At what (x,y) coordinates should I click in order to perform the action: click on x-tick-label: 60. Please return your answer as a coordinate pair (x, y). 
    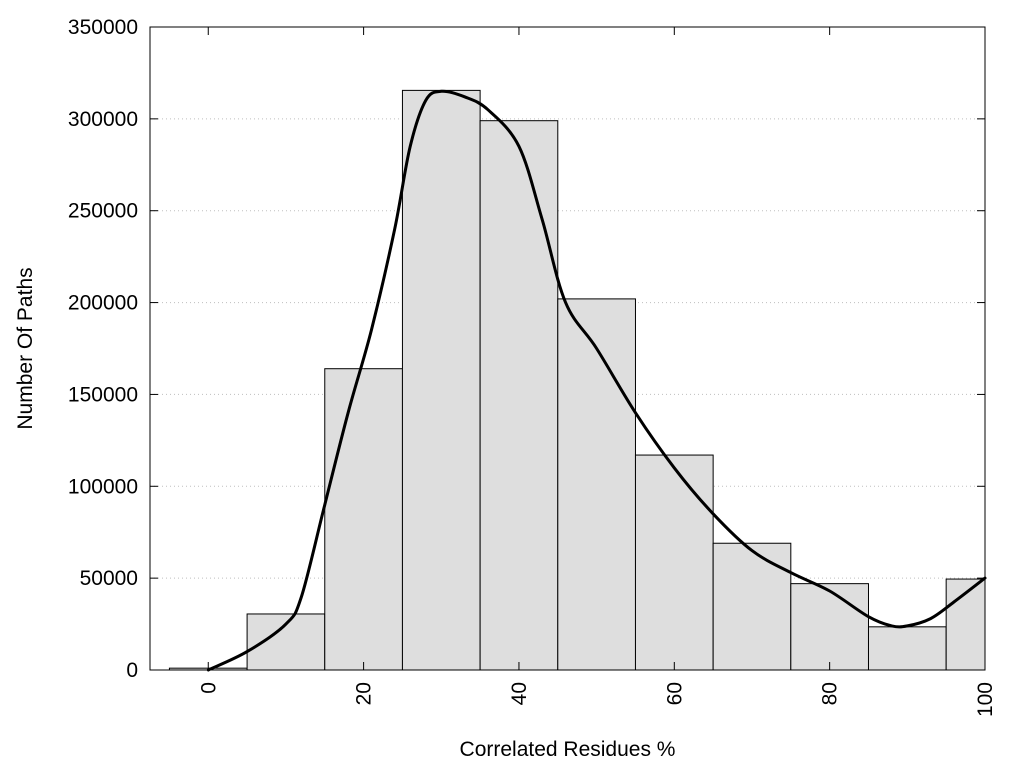
    Looking at the image, I should click on (674, 693).